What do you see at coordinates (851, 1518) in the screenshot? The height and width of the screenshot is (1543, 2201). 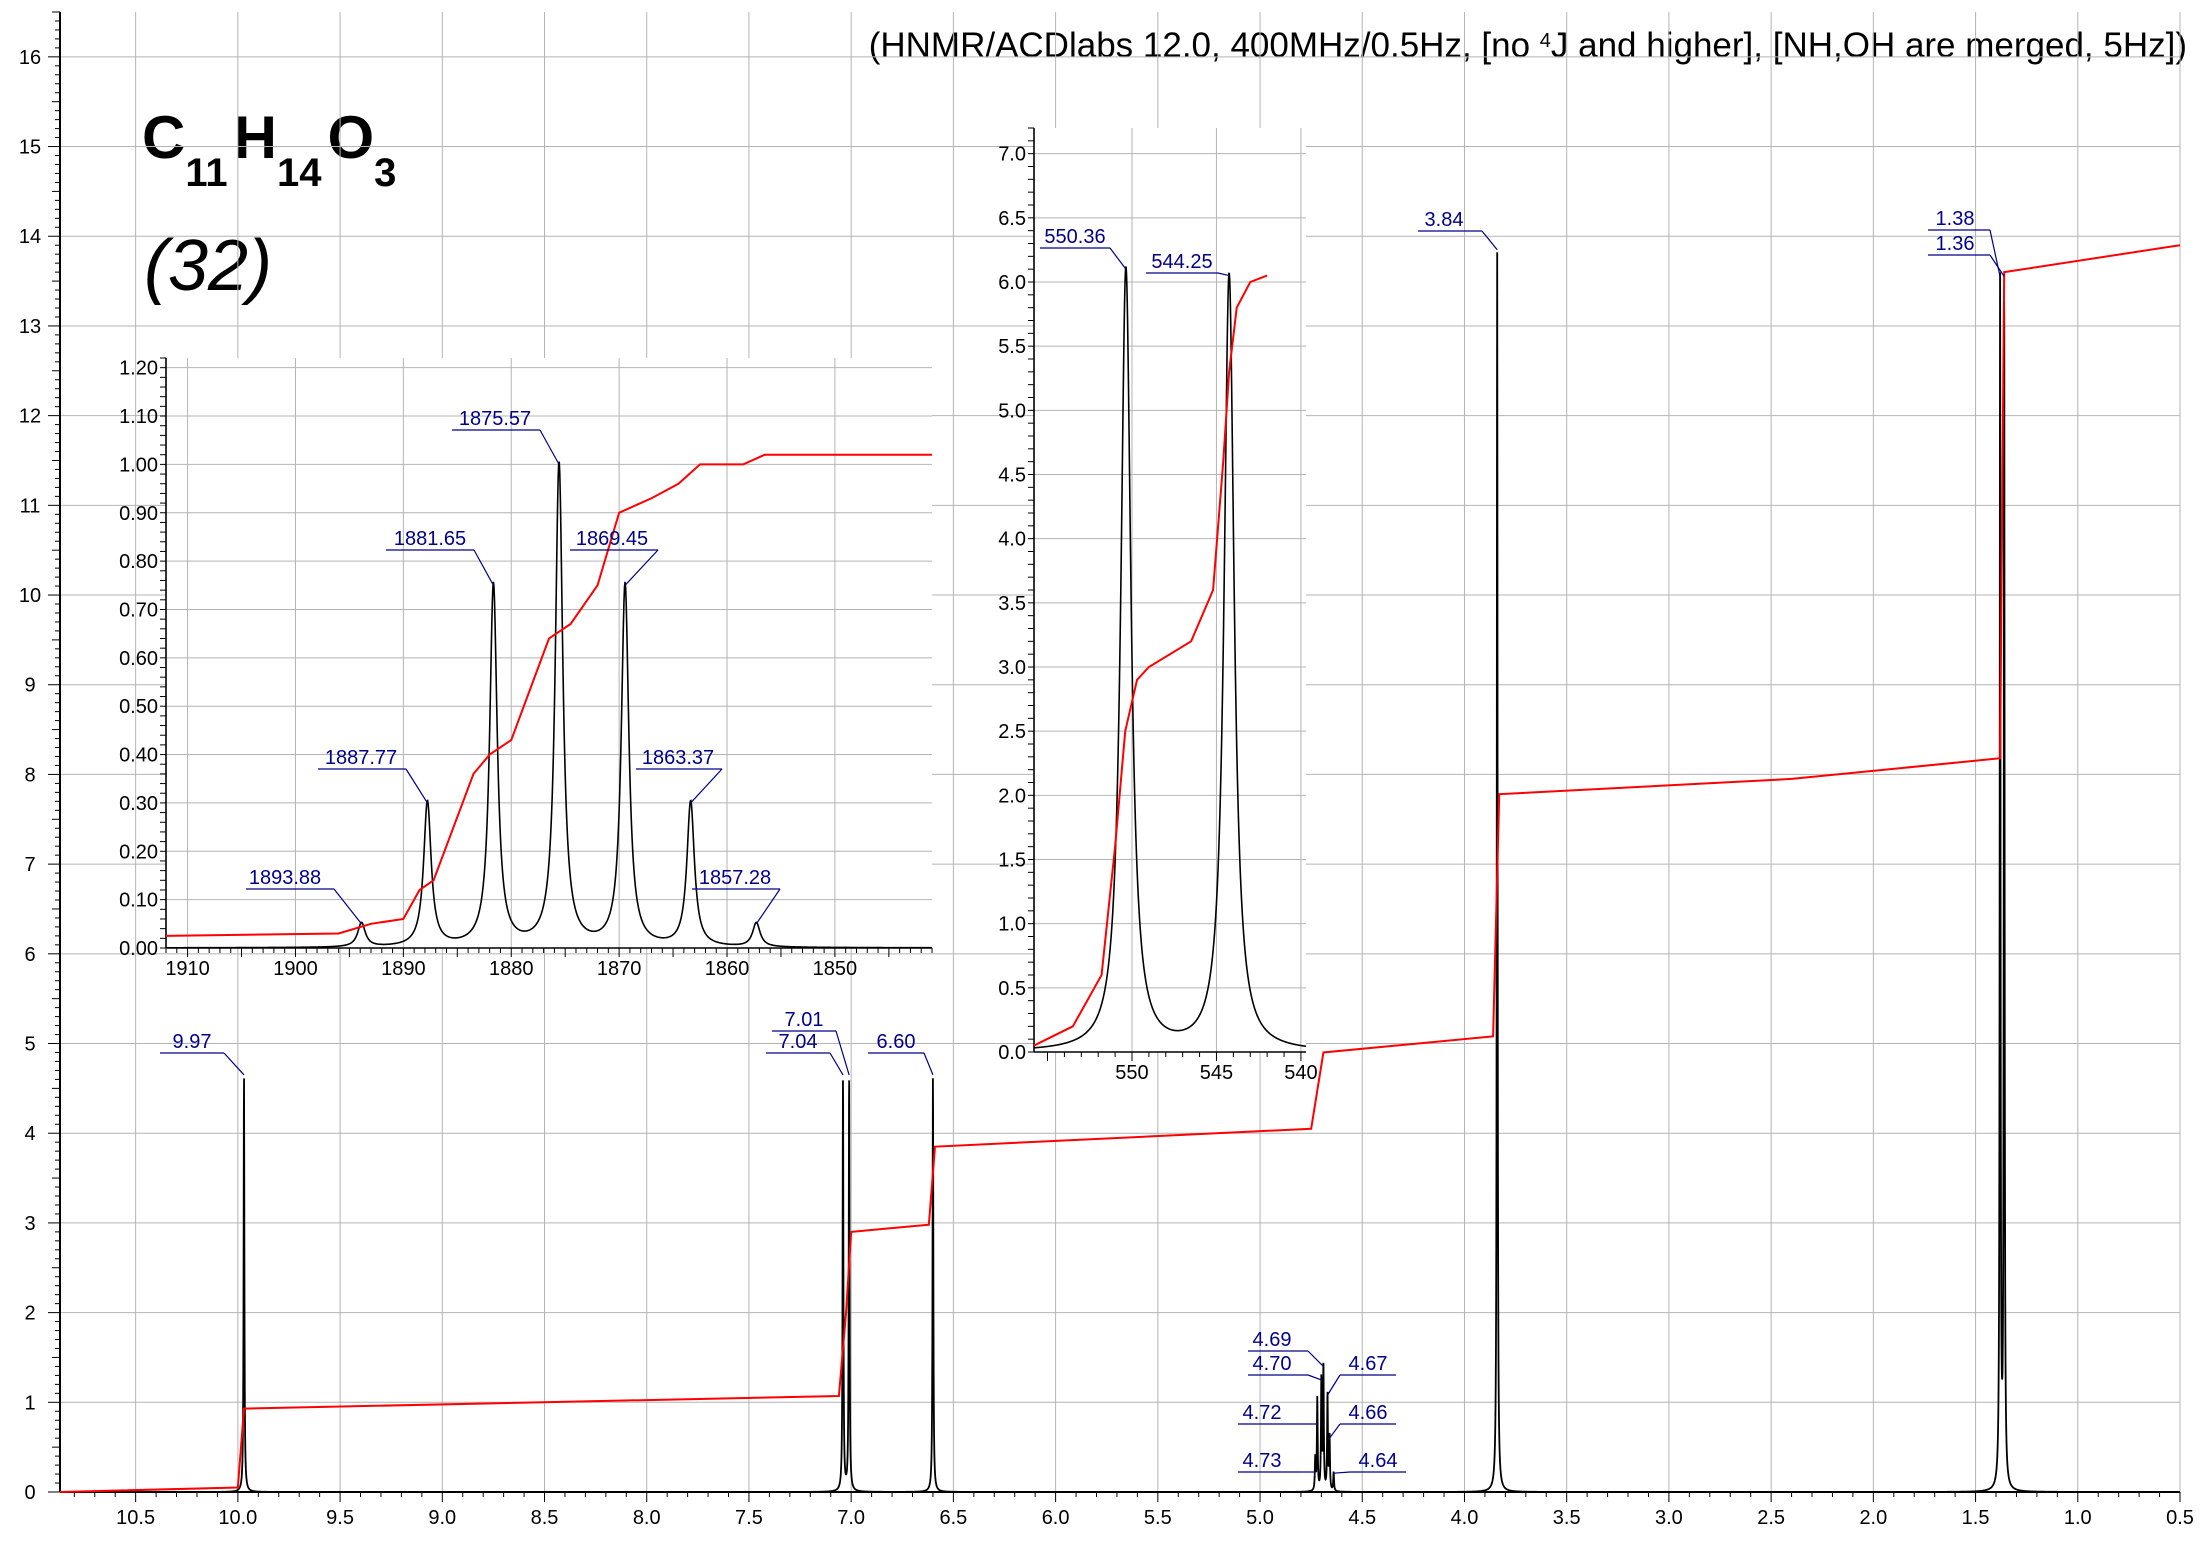 I see `x-tick-label: 7.0` at bounding box center [851, 1518].